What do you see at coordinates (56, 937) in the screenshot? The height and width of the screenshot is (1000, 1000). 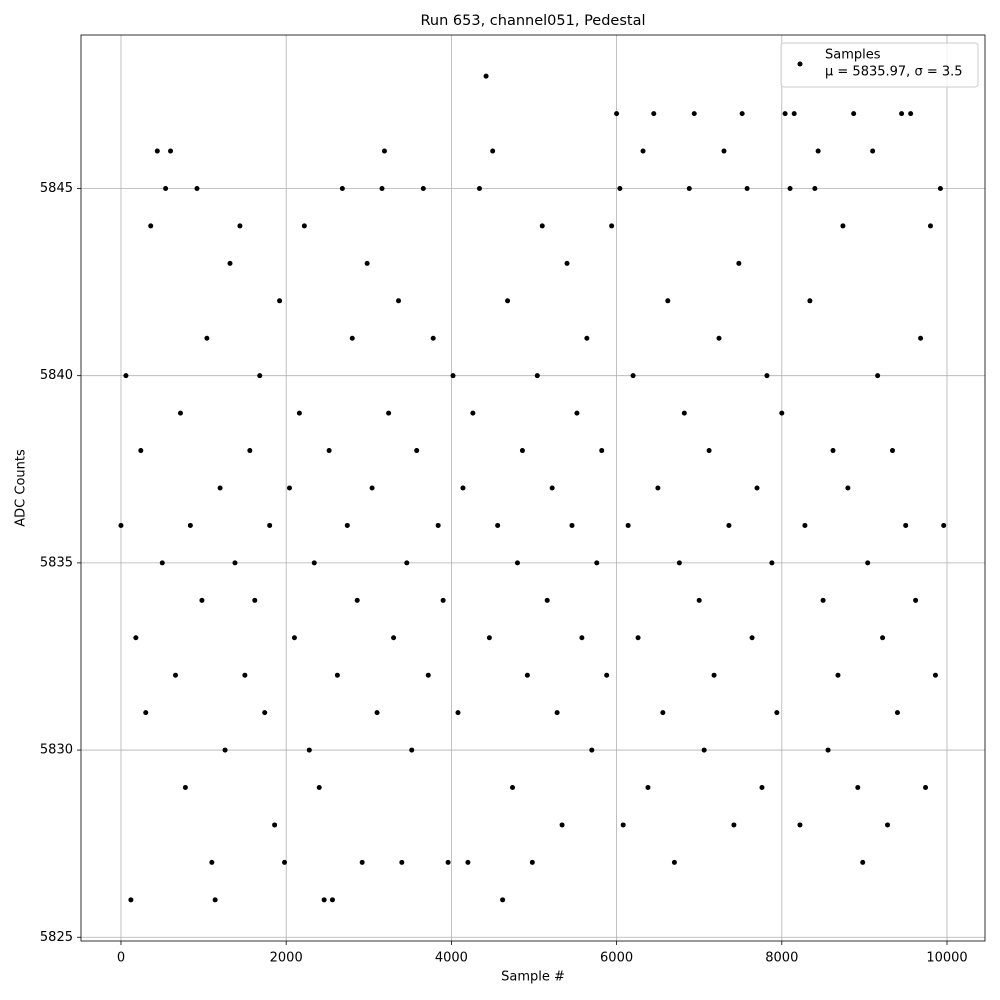 I see `y-tick-label: 5825` at bounding box center [56, 937].